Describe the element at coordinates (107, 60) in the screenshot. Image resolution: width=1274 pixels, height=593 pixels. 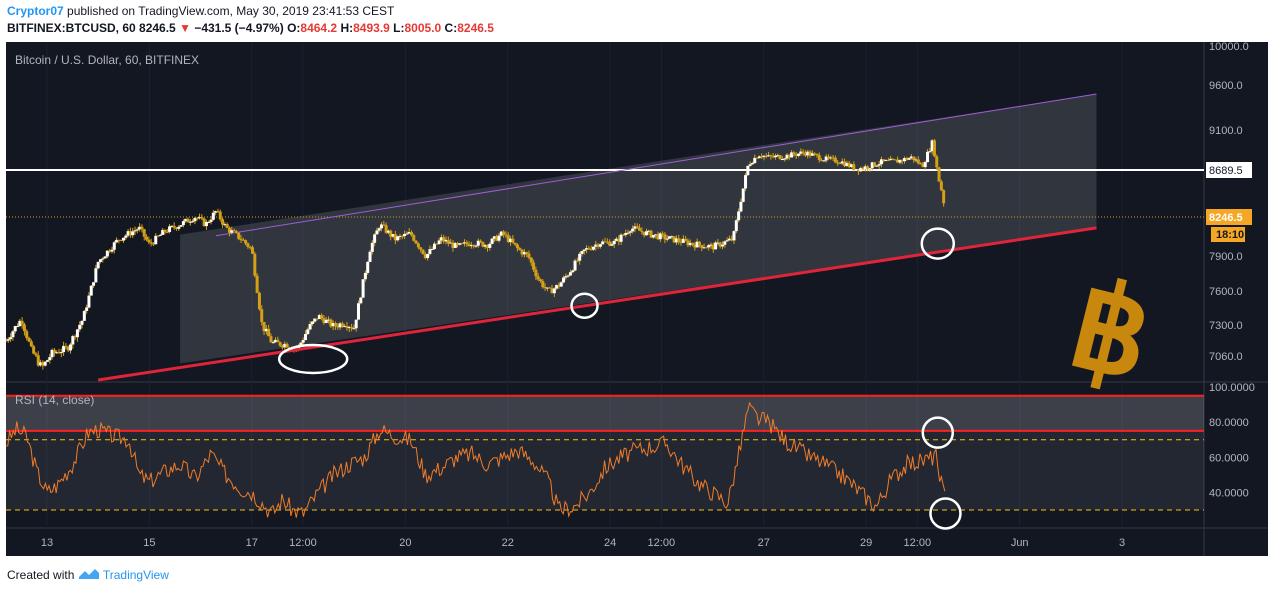
I see `price-pane-title: Bitcoin / U.S. Dollar, 60, BITFINEX` at that location.